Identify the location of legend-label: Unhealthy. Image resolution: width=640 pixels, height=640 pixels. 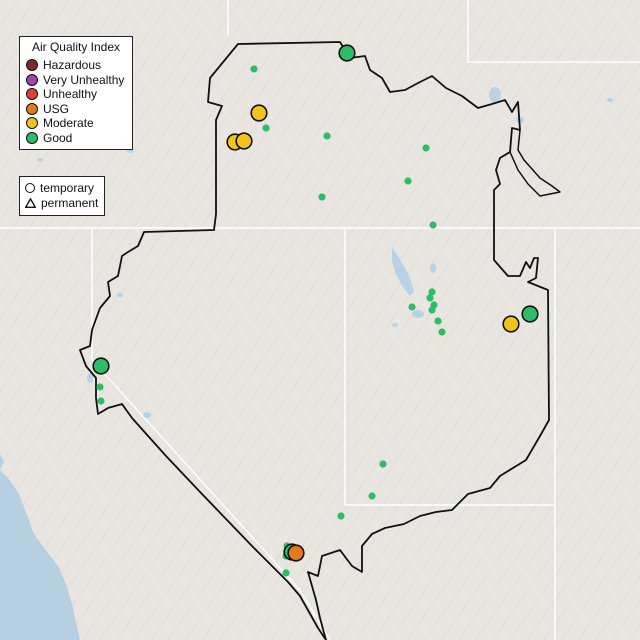
(70, 94).